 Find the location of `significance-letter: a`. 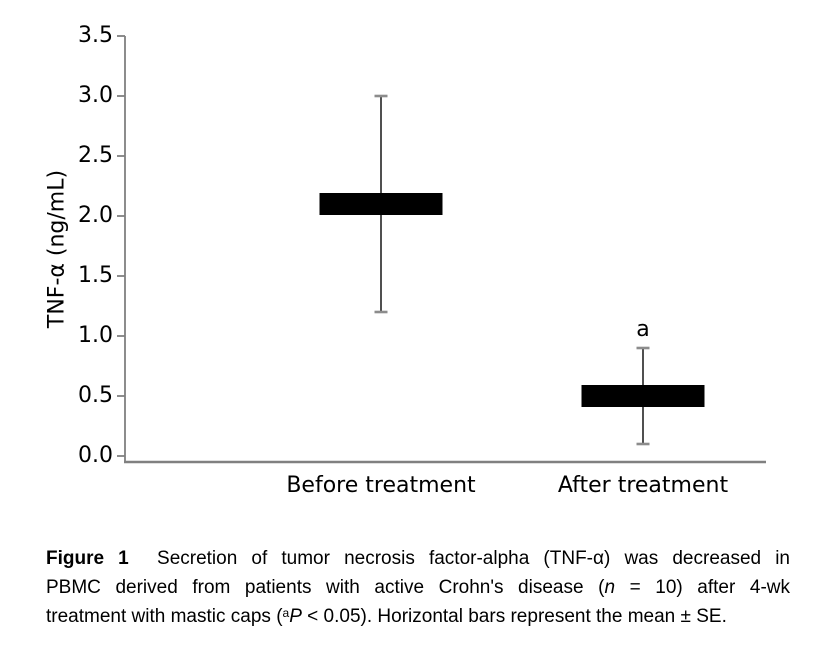

significance-letter: a is located at coordinates (643, 329).